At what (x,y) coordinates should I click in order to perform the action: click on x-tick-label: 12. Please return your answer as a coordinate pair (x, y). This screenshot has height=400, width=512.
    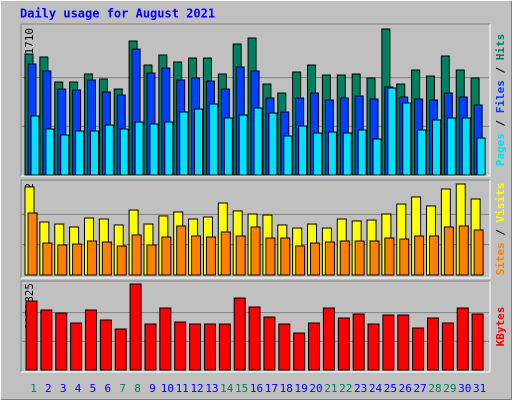
    Looking at the image, I should click on (196, 388).